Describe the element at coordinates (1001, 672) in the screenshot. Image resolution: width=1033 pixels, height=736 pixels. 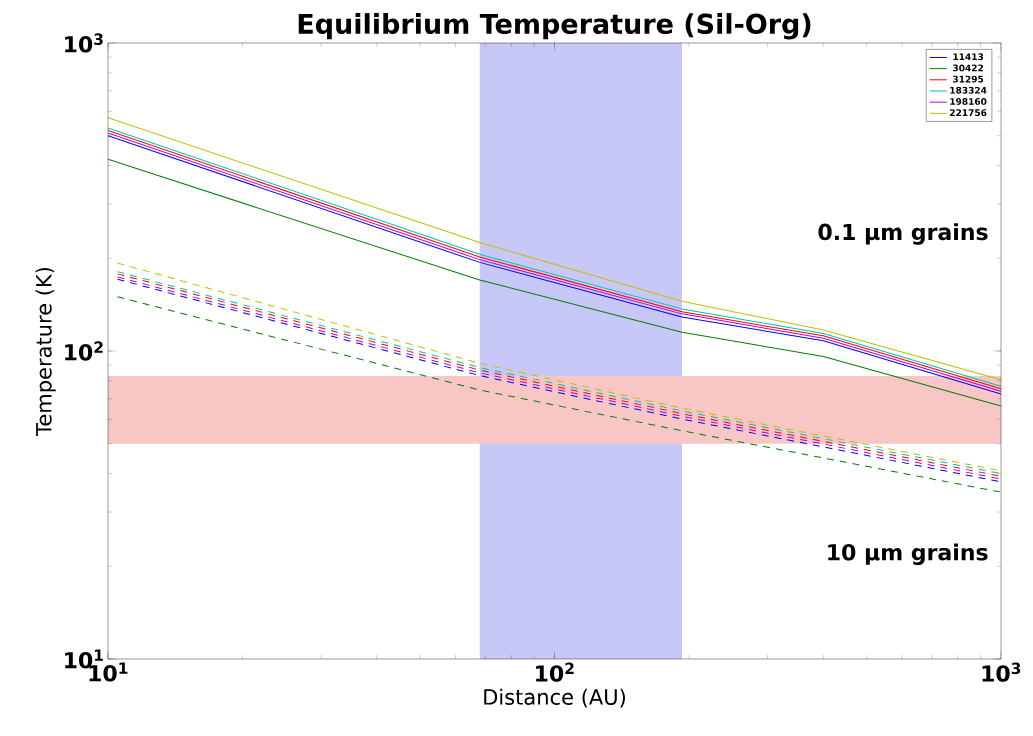
I see `x-tick-label: 10$^{3}$` at that location.